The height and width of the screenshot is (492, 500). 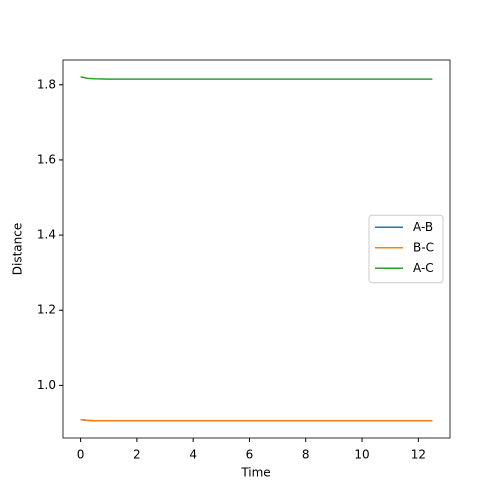 What do you see at coordinates (423, 227) in the screenshot?
I see `legend-label: A-B` at bounding box center [423, 227].